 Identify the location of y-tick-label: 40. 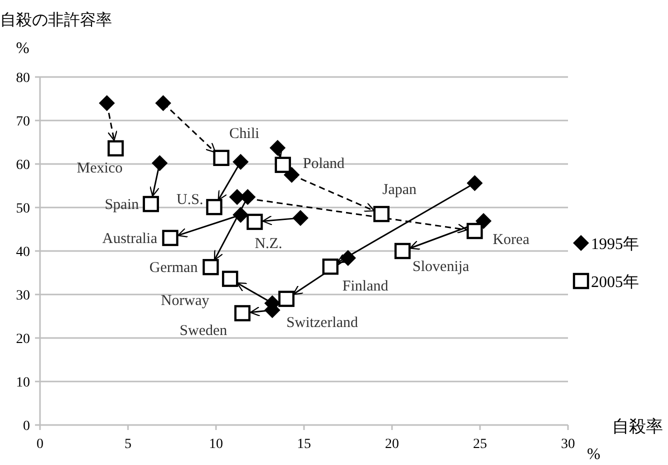
(23, 252).